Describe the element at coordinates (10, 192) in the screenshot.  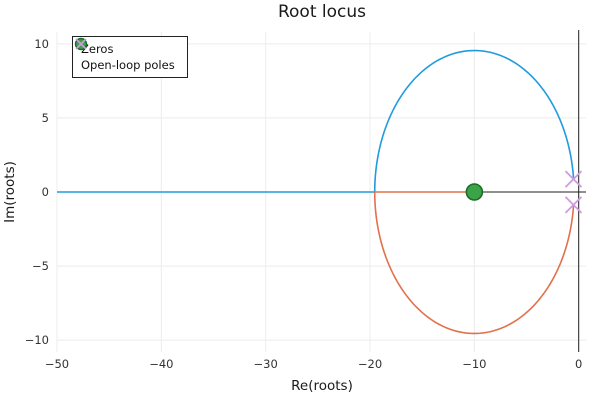
I see `y-axis-label: Im(roots)` at that location.